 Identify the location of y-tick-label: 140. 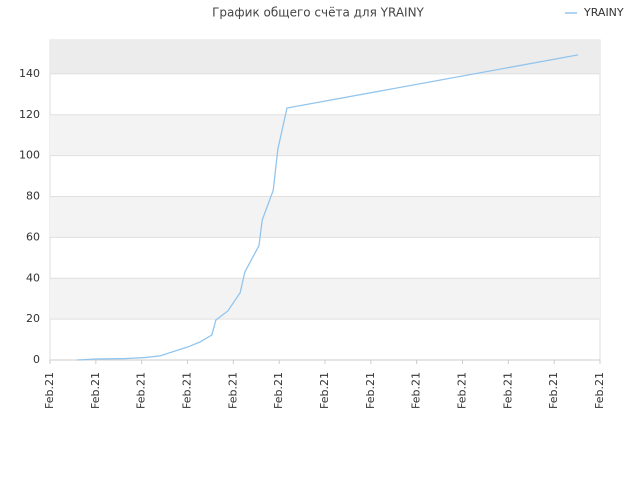
(29, 73).